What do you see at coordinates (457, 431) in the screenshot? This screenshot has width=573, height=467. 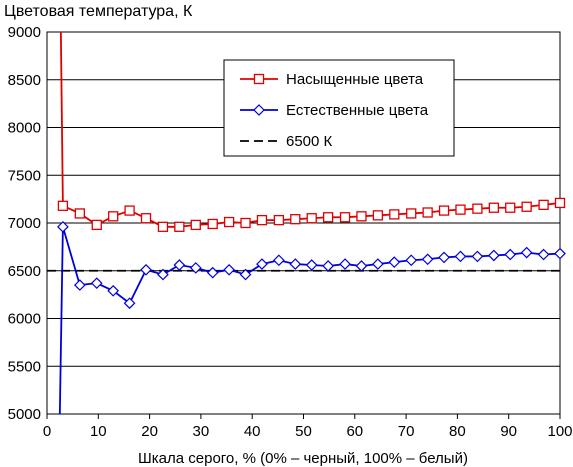 I see `x-tick-label: 80` at bounding box center [457, 431].